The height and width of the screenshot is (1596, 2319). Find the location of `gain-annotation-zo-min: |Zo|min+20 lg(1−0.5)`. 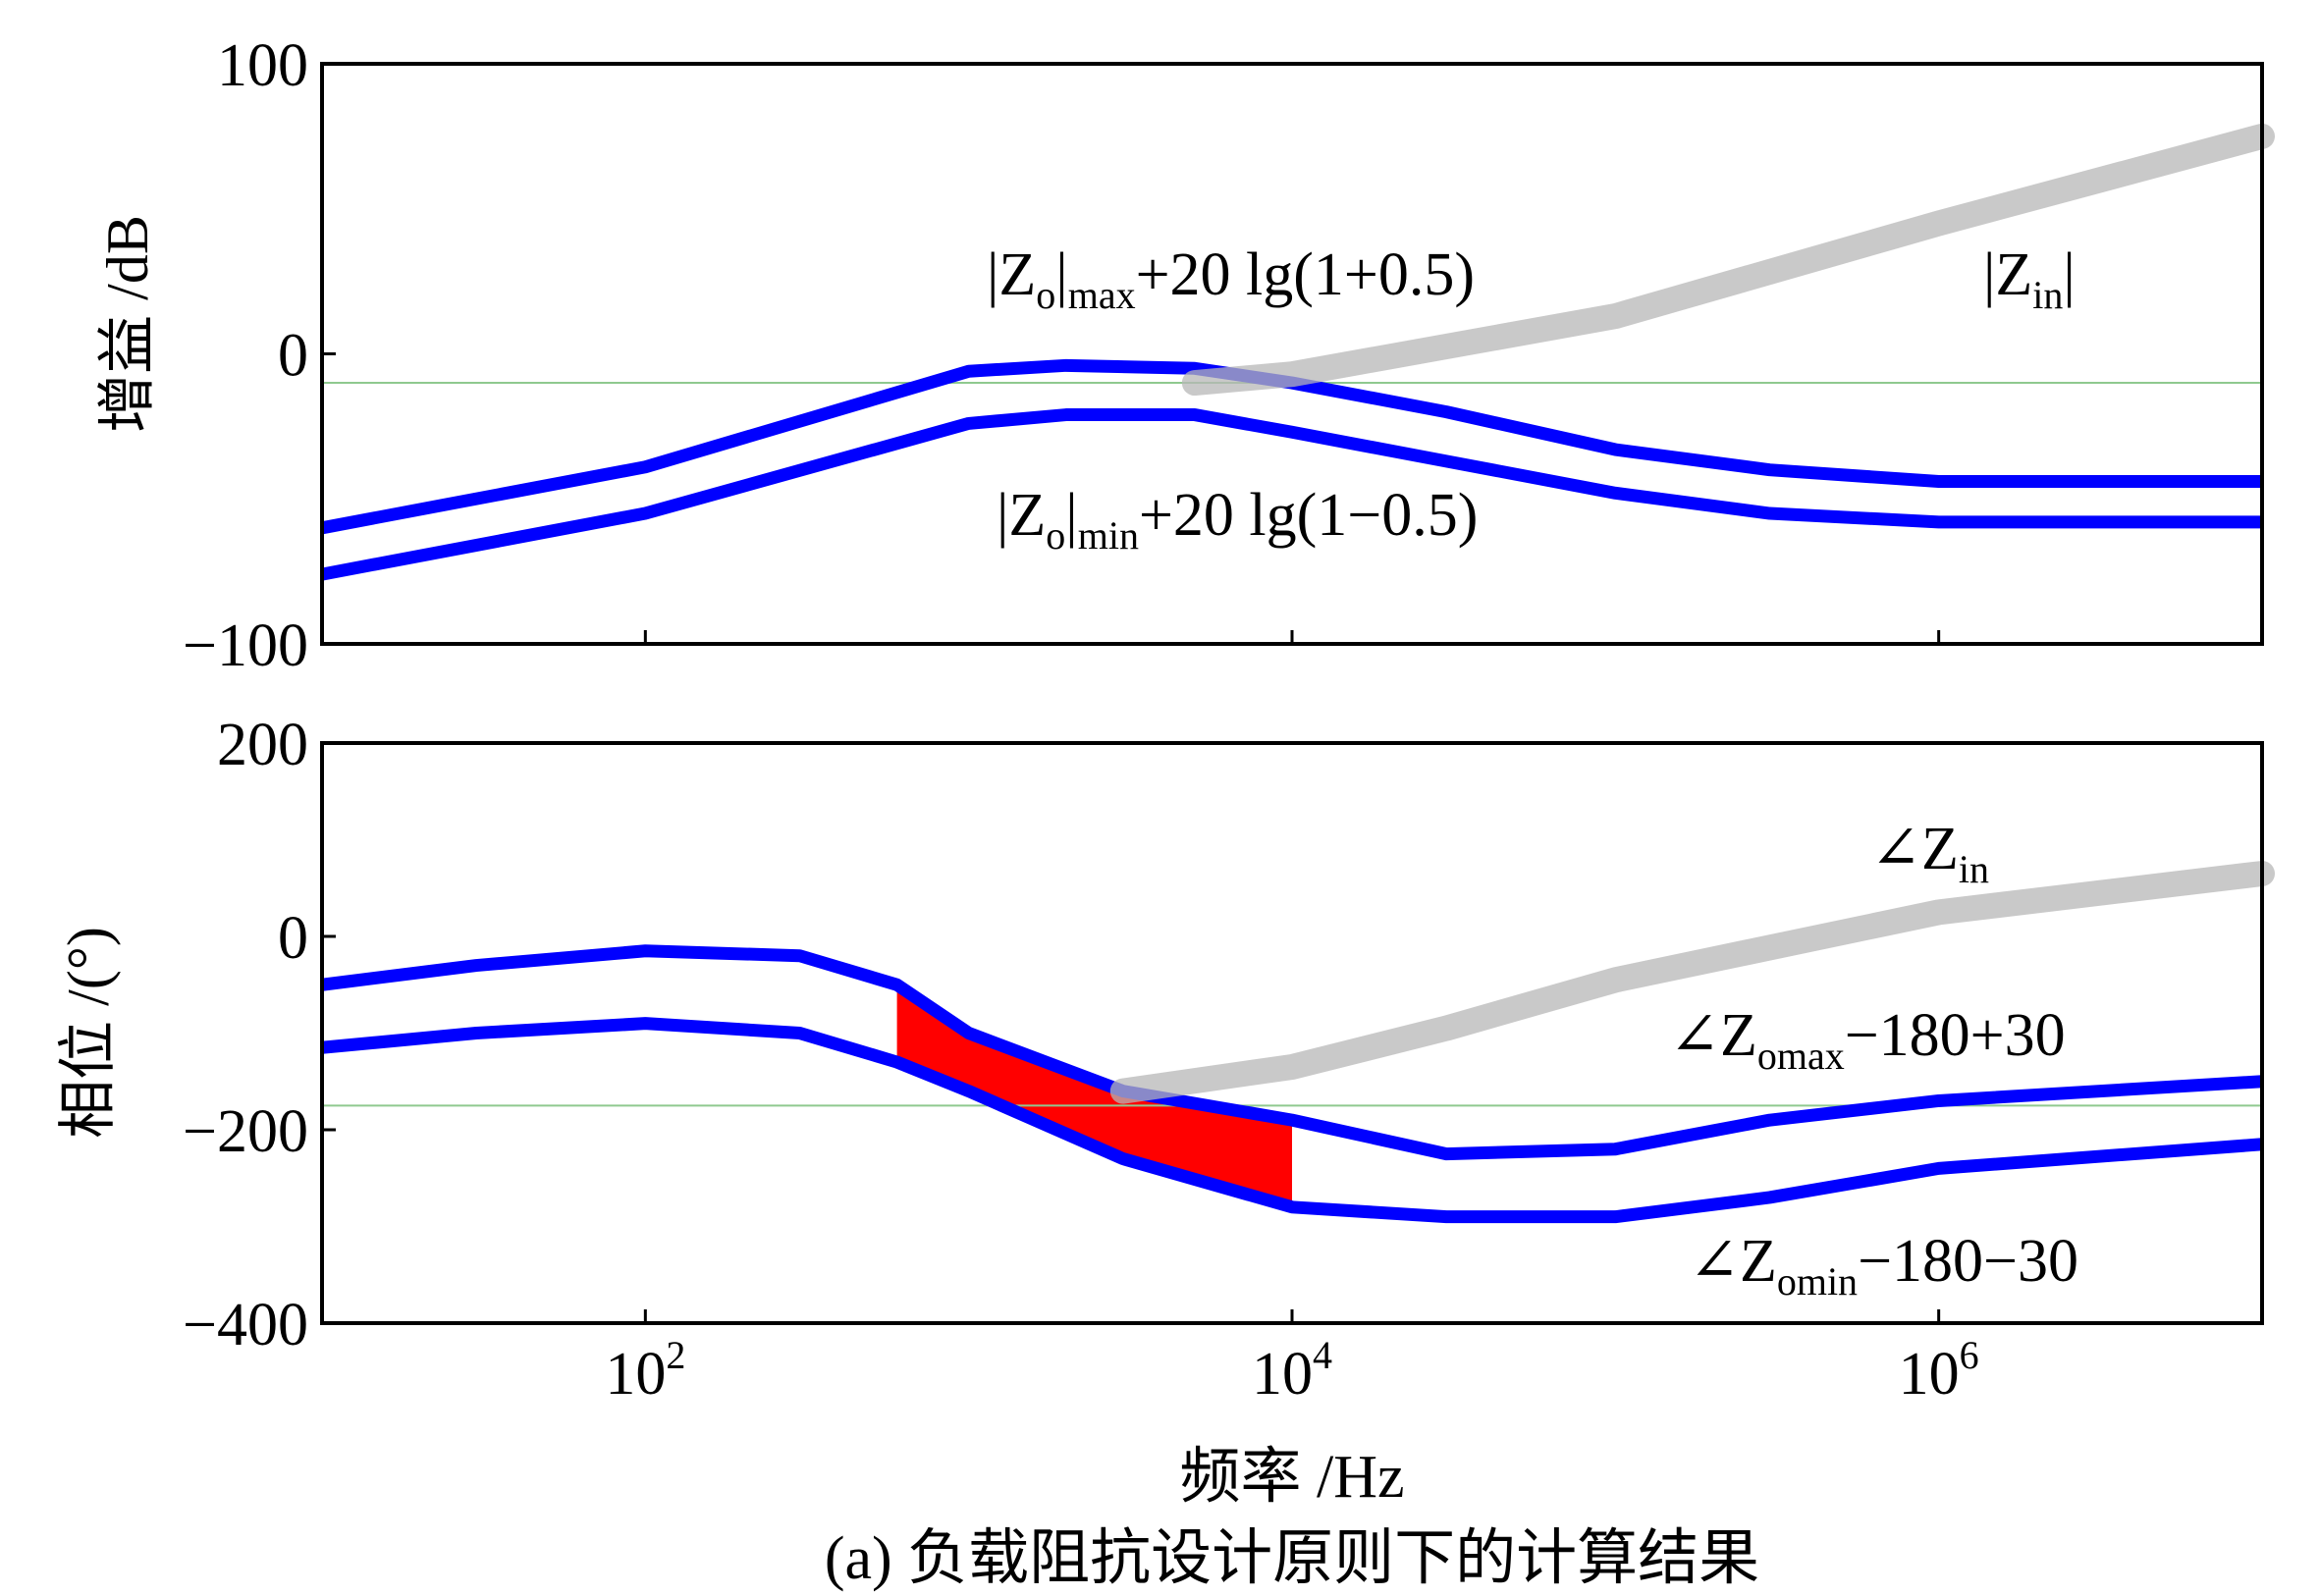

gain-annotation-zo-min: |Zo|min+20 lg(1−0.5) is located at coordinates (1238, 520).